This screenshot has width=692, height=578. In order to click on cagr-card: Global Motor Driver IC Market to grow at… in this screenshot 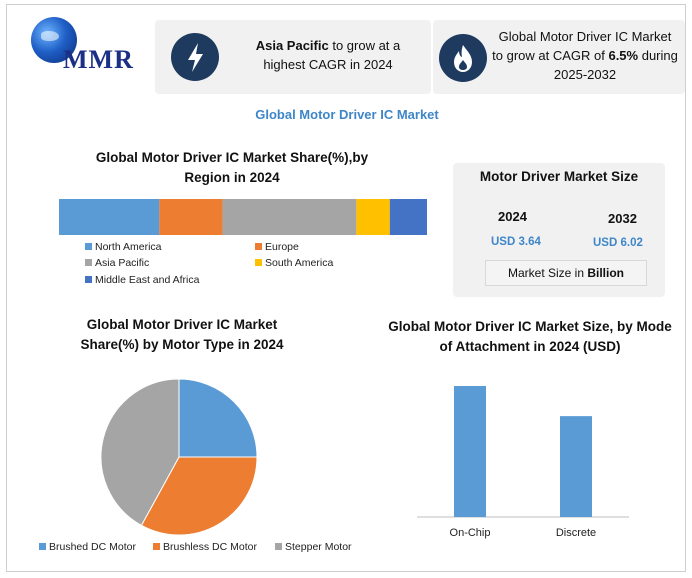, I will do `click(559, 57)`.